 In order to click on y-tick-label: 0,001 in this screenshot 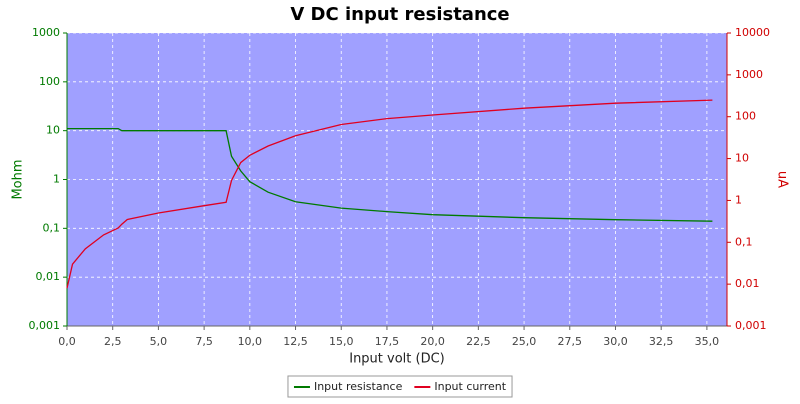, I will do `click(45, 325)`.